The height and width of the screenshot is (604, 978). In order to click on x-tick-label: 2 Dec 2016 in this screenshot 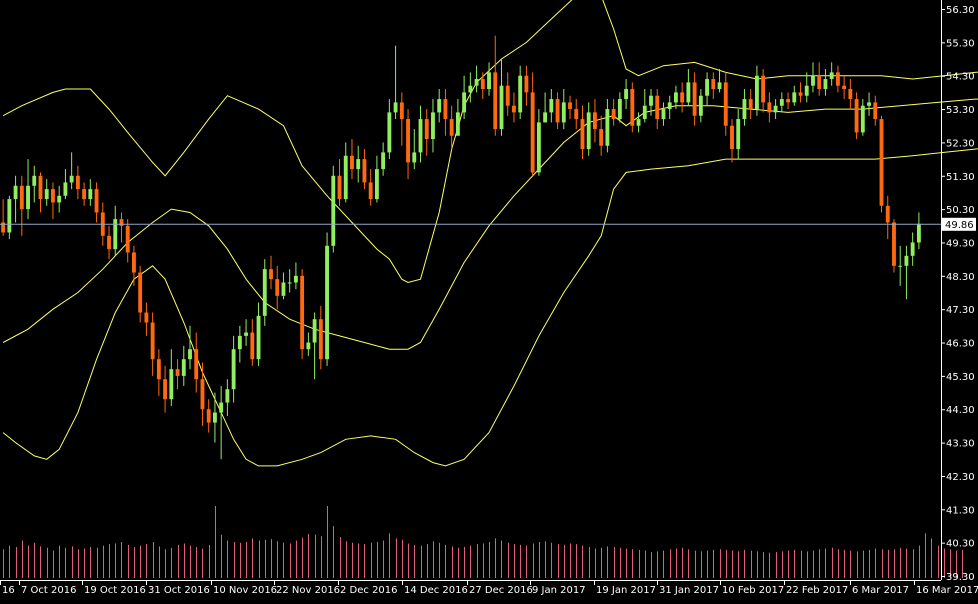, I will do `click(369, 590)`.